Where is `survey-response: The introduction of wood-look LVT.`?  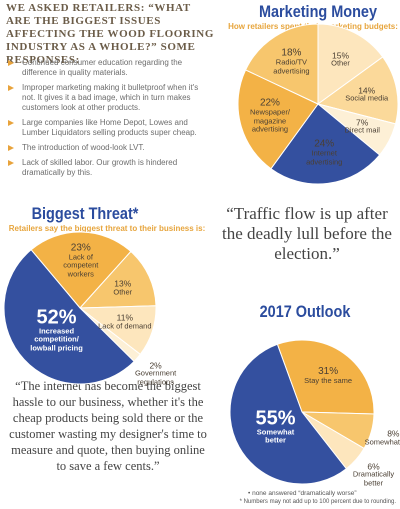 survey-response: The introduction of wood-look LVT. is located at coordinates (108, 148).